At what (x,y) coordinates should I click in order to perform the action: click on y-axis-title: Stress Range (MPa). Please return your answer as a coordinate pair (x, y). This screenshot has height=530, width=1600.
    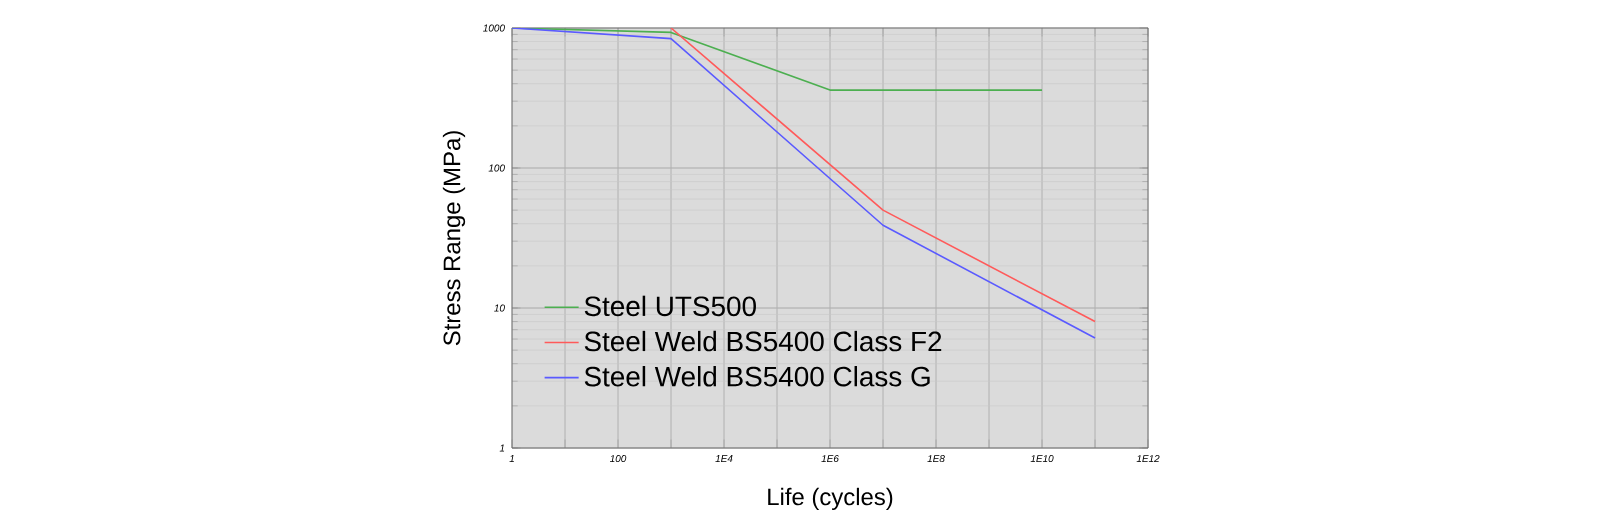
    Looking at the image, I should click on (454, 238).